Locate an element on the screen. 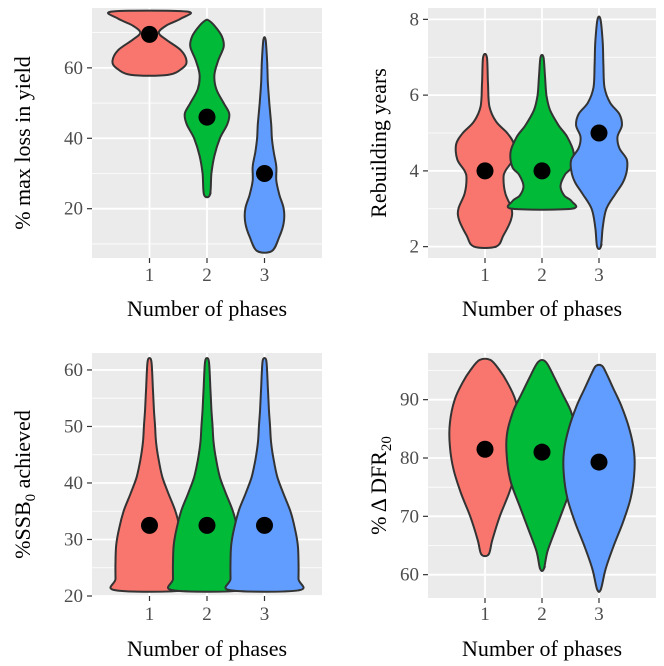  y-tick-label: 80 is located at coordinates (409, 458).